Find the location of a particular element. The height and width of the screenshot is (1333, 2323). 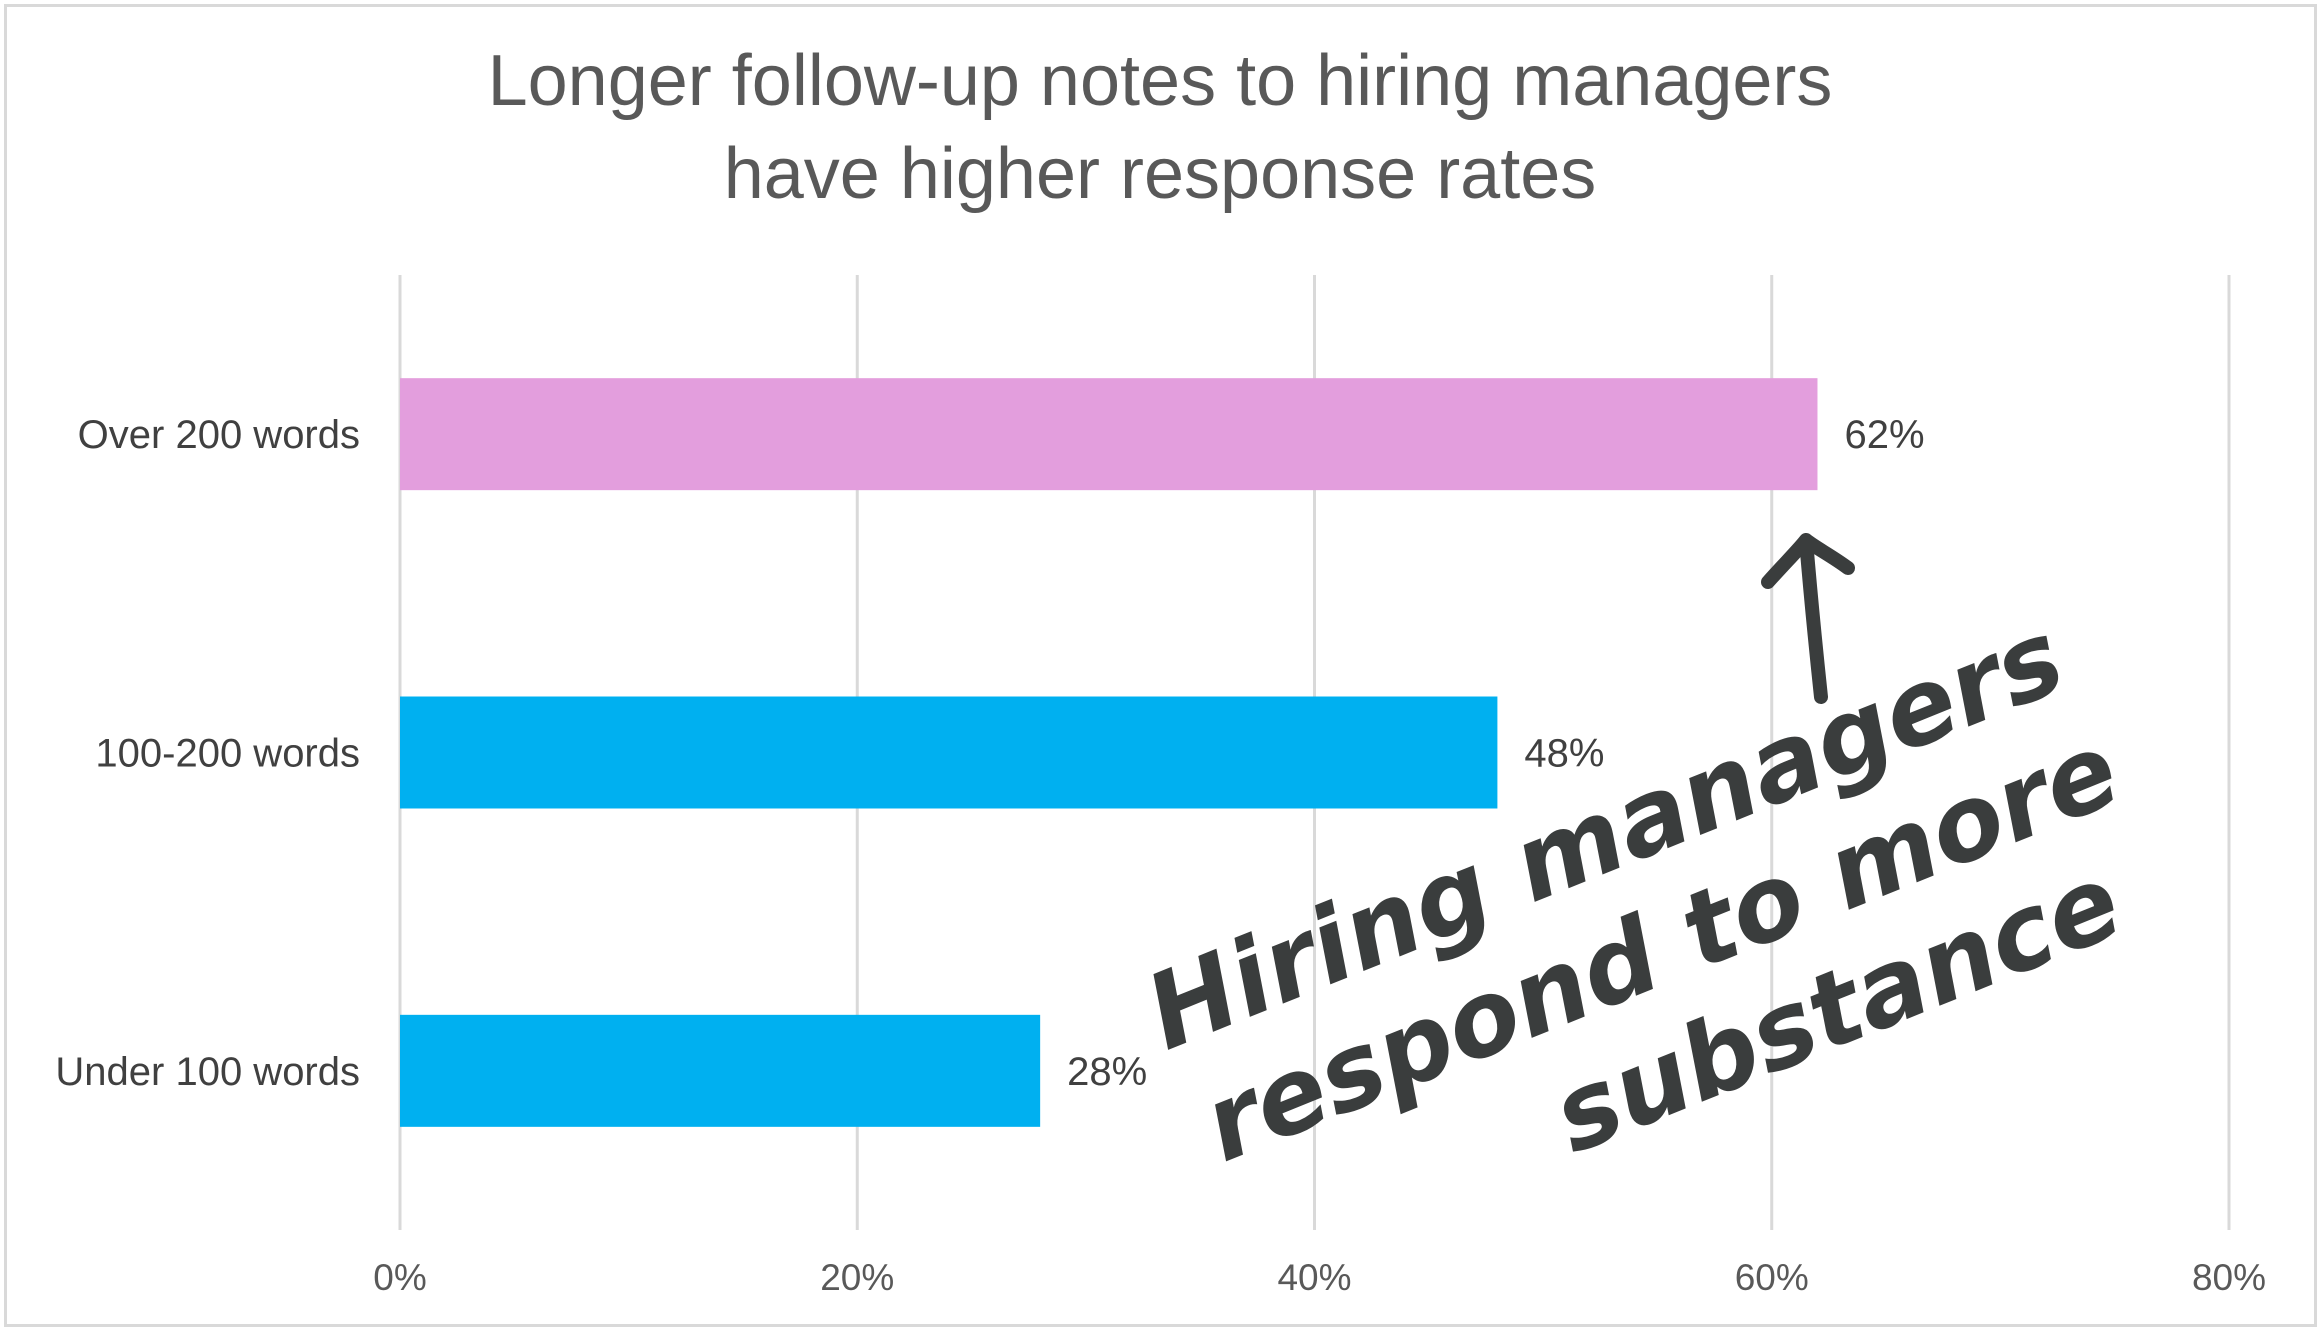

chart-title-line-2: have higher response rates is located at coordinates (1160, 174).